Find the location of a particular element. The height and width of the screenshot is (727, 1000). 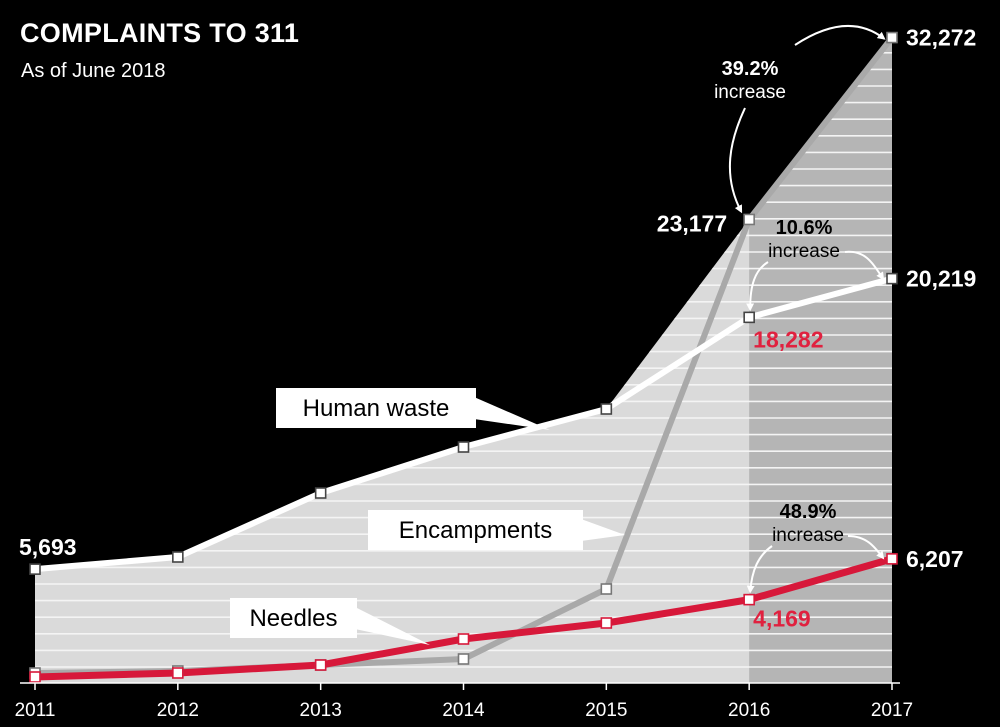

series-label-box-encampments is located at coordinates (475, 530).